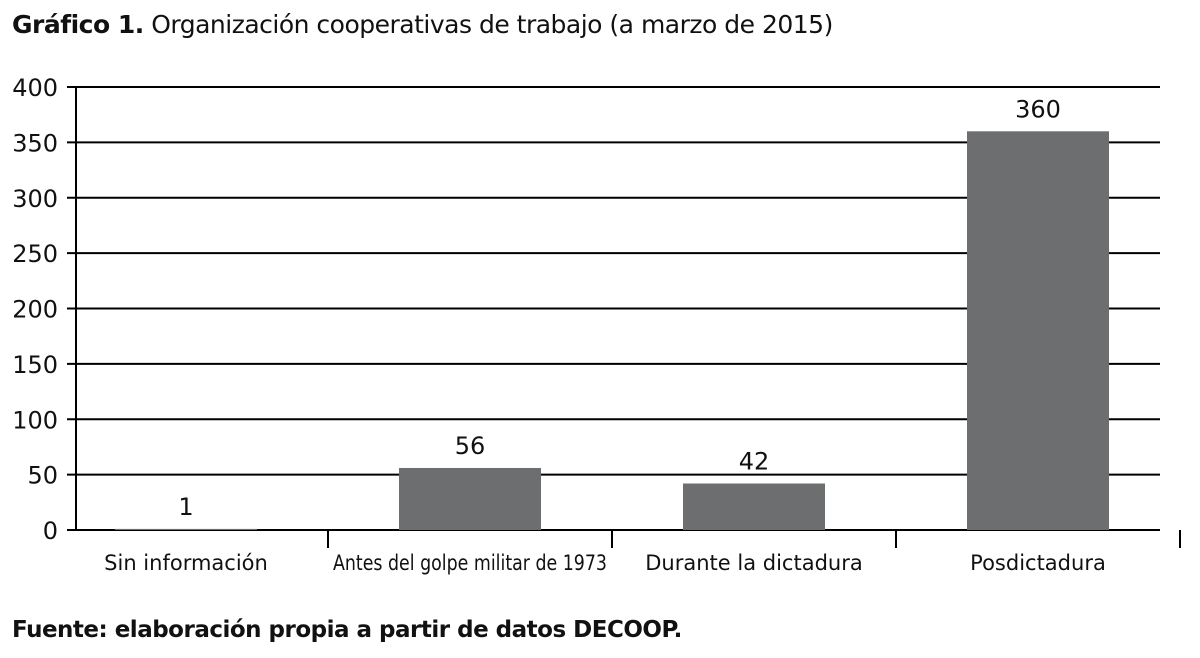  Describe the element at coordinates (35, 254) in the screenshot. I see `y-tick-label-250: 250` at that location.